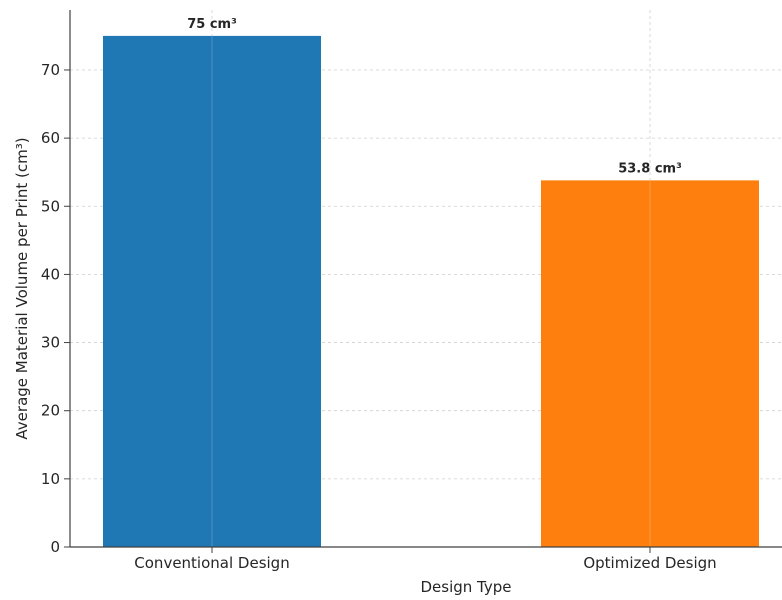  I want to click on y-ticks: 0 10 20 30 40 50 60 70, so click(55, 308).